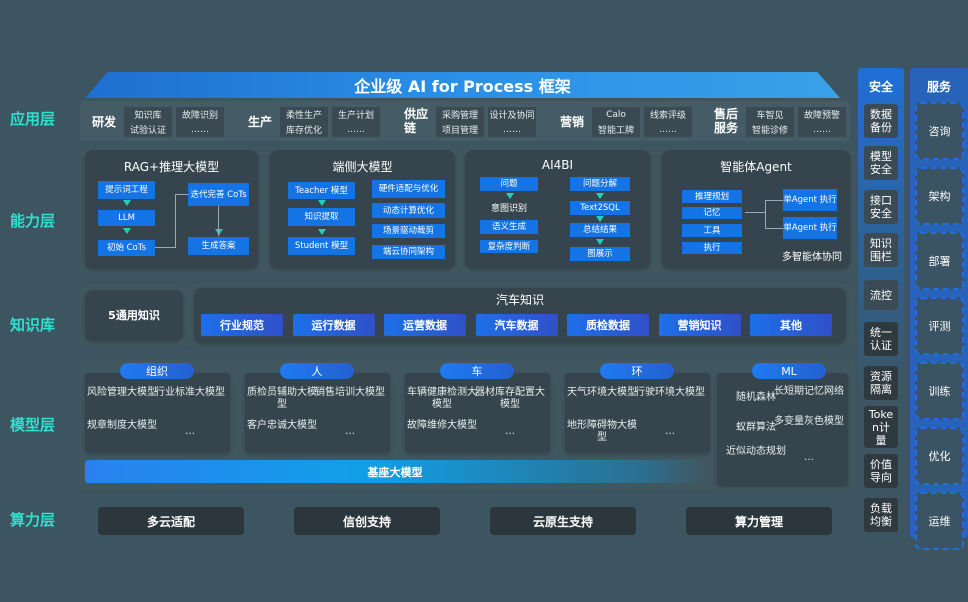 This screenshot has height=602, width=968. Describe the element at coordinates (442, 425) in the screenshot. I see `model-item: 故障维修大模型` at that location.